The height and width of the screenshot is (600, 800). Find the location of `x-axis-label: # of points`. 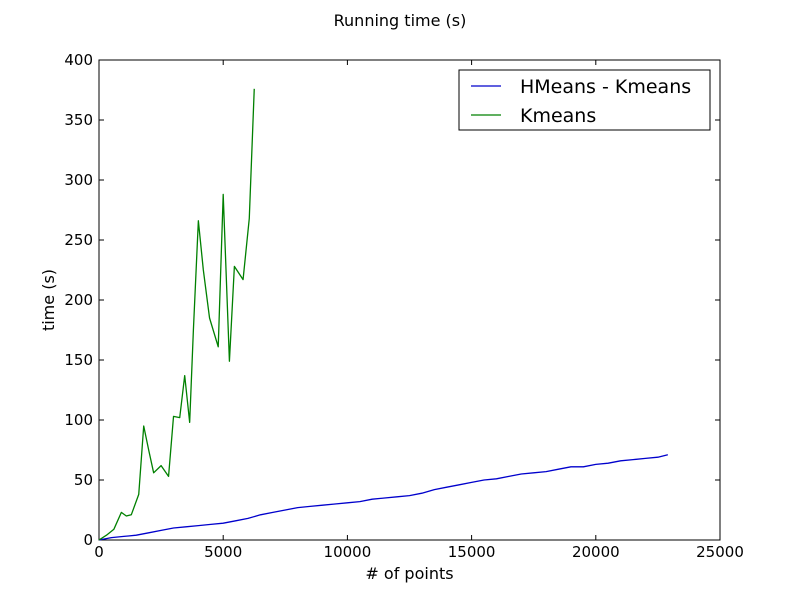

x-axis-label: # of points is located at coordinates (409, 573).